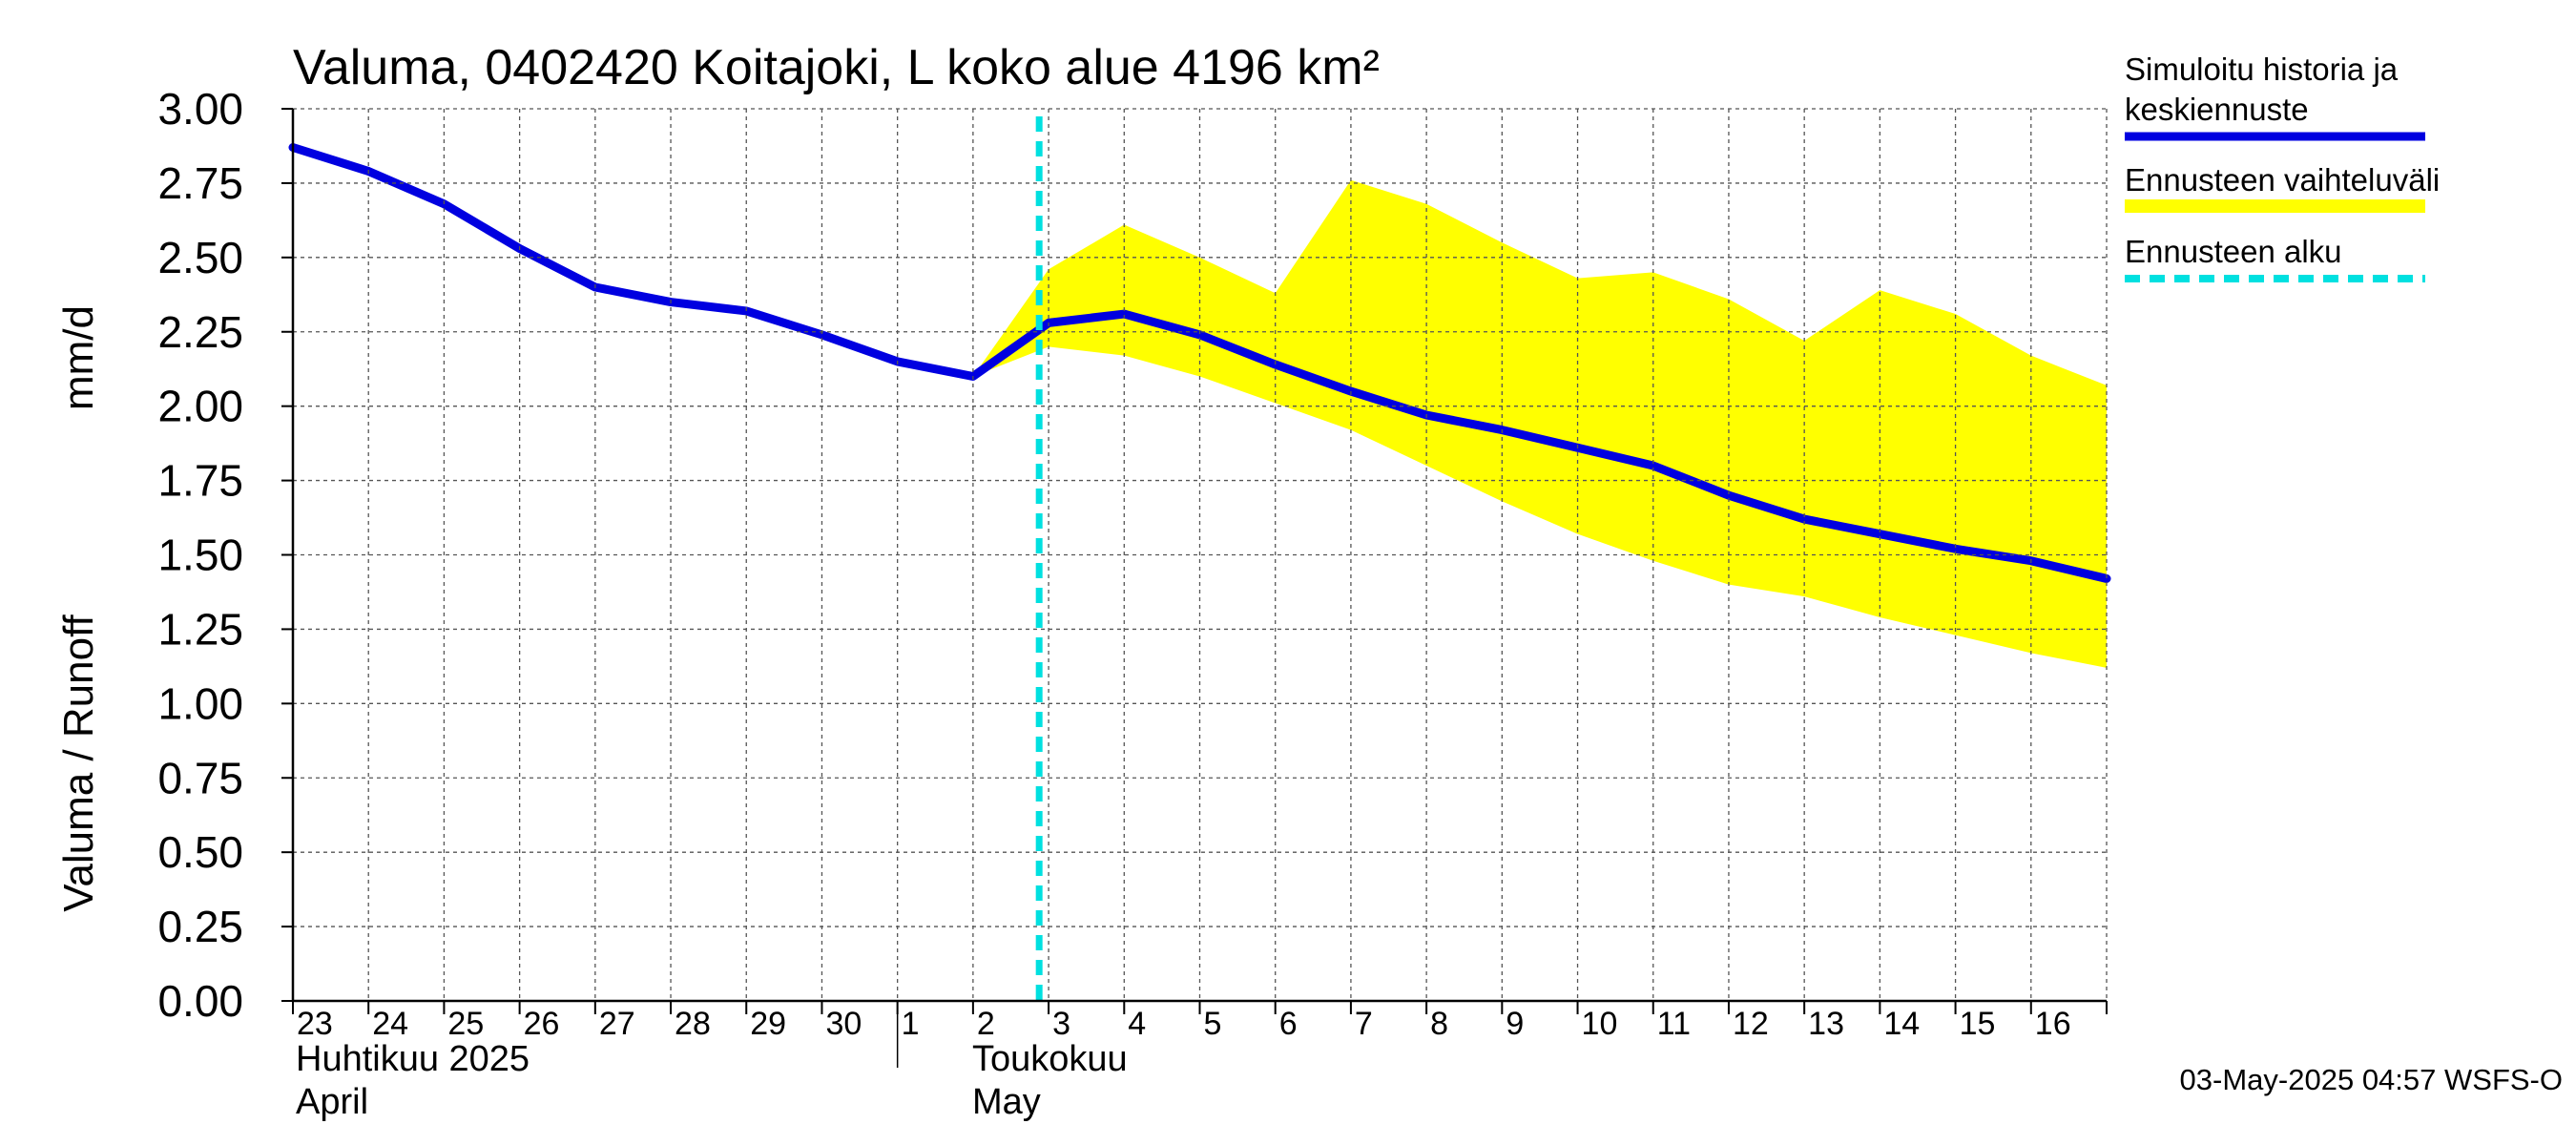 This screenshot has height=1145, width=2576. Describe the element at coordinates (465, 1024) in the screenshot. I see `x-tick-label: 25` at that location.